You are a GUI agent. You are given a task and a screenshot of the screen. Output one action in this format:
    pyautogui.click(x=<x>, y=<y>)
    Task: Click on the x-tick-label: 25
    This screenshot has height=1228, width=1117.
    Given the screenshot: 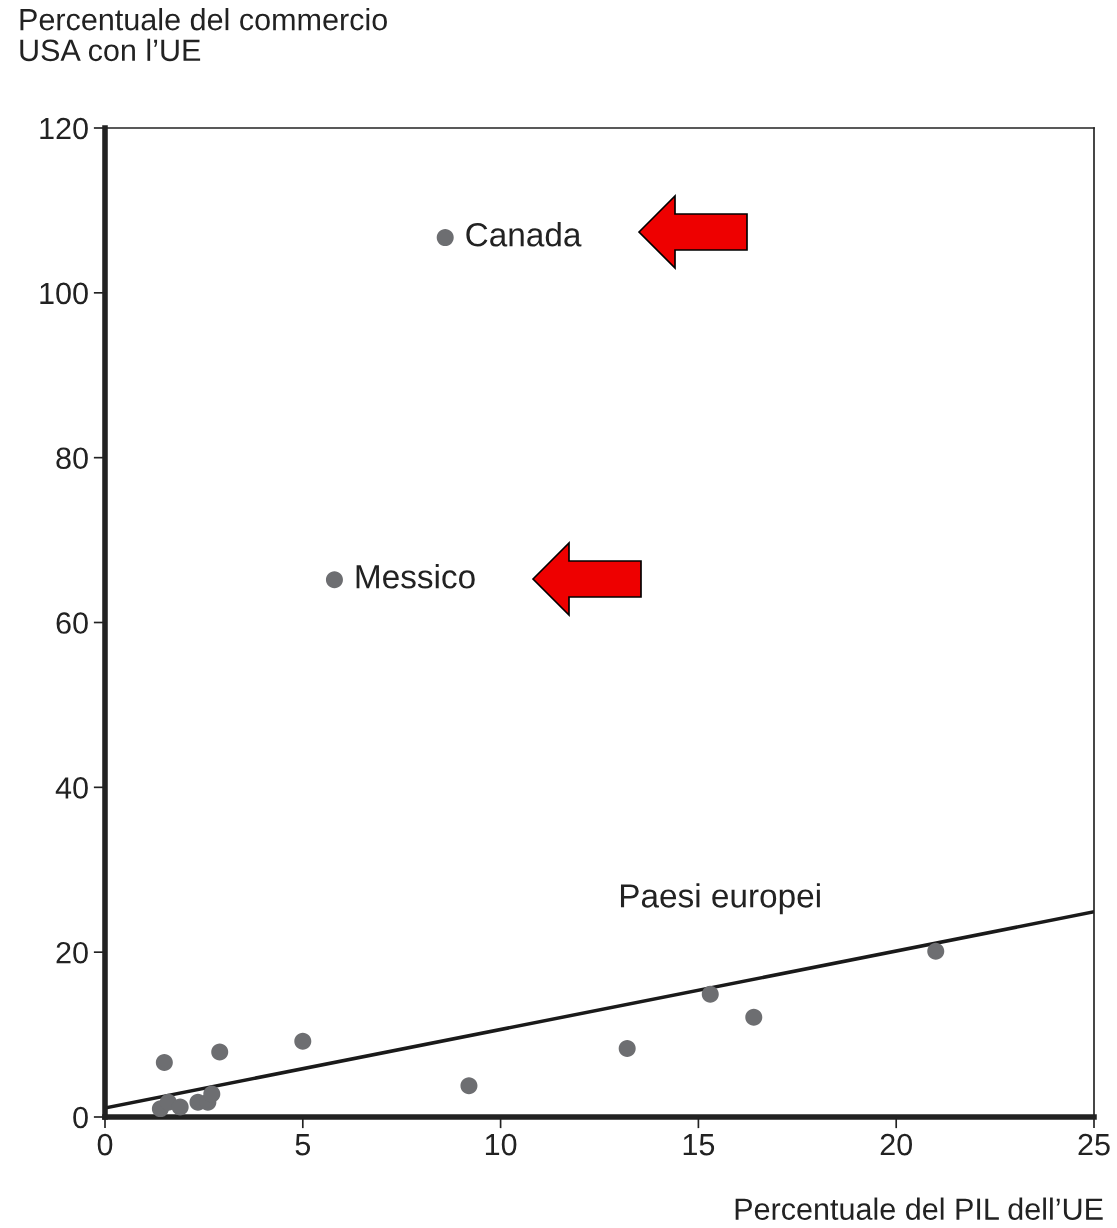 What is the action you would take?
    pyautogui.click(x=1094, y=1144)
    